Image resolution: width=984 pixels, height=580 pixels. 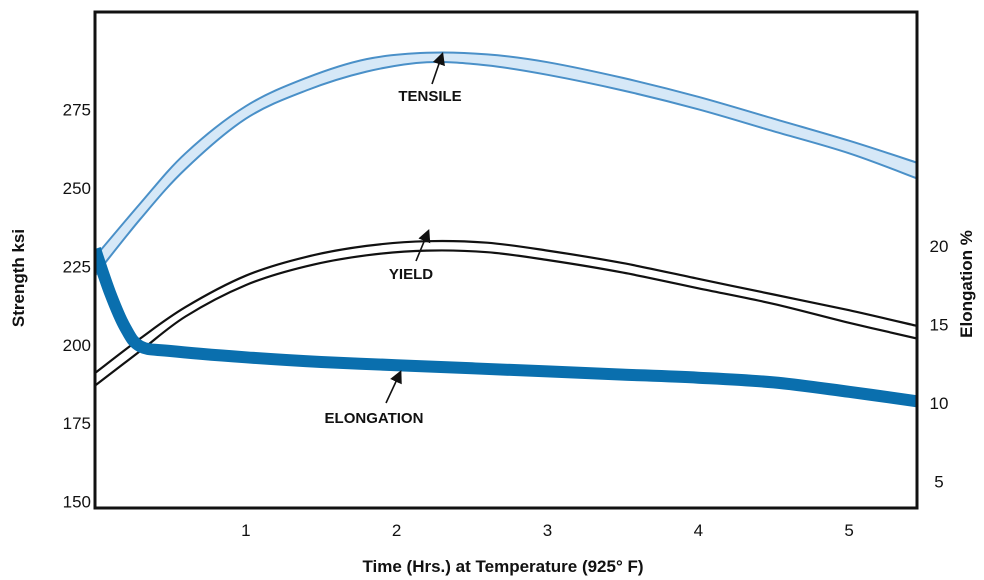 What do you see at coordinates (423, 245) in the screenshot?
I see `yield-annotation-arrow` at bounding box center [423, 245].